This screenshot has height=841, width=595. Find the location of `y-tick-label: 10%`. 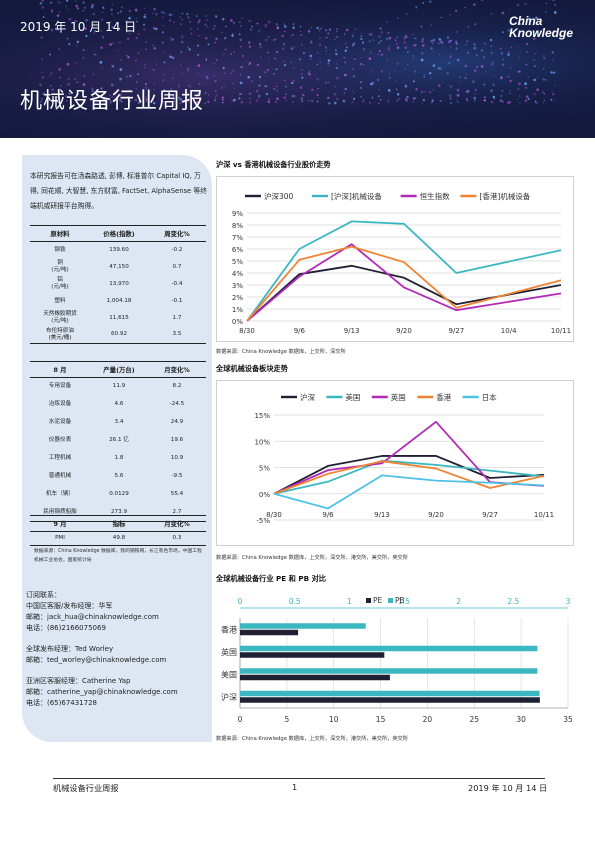

y-tick-label: 10% is located at coordinates (262, 442).